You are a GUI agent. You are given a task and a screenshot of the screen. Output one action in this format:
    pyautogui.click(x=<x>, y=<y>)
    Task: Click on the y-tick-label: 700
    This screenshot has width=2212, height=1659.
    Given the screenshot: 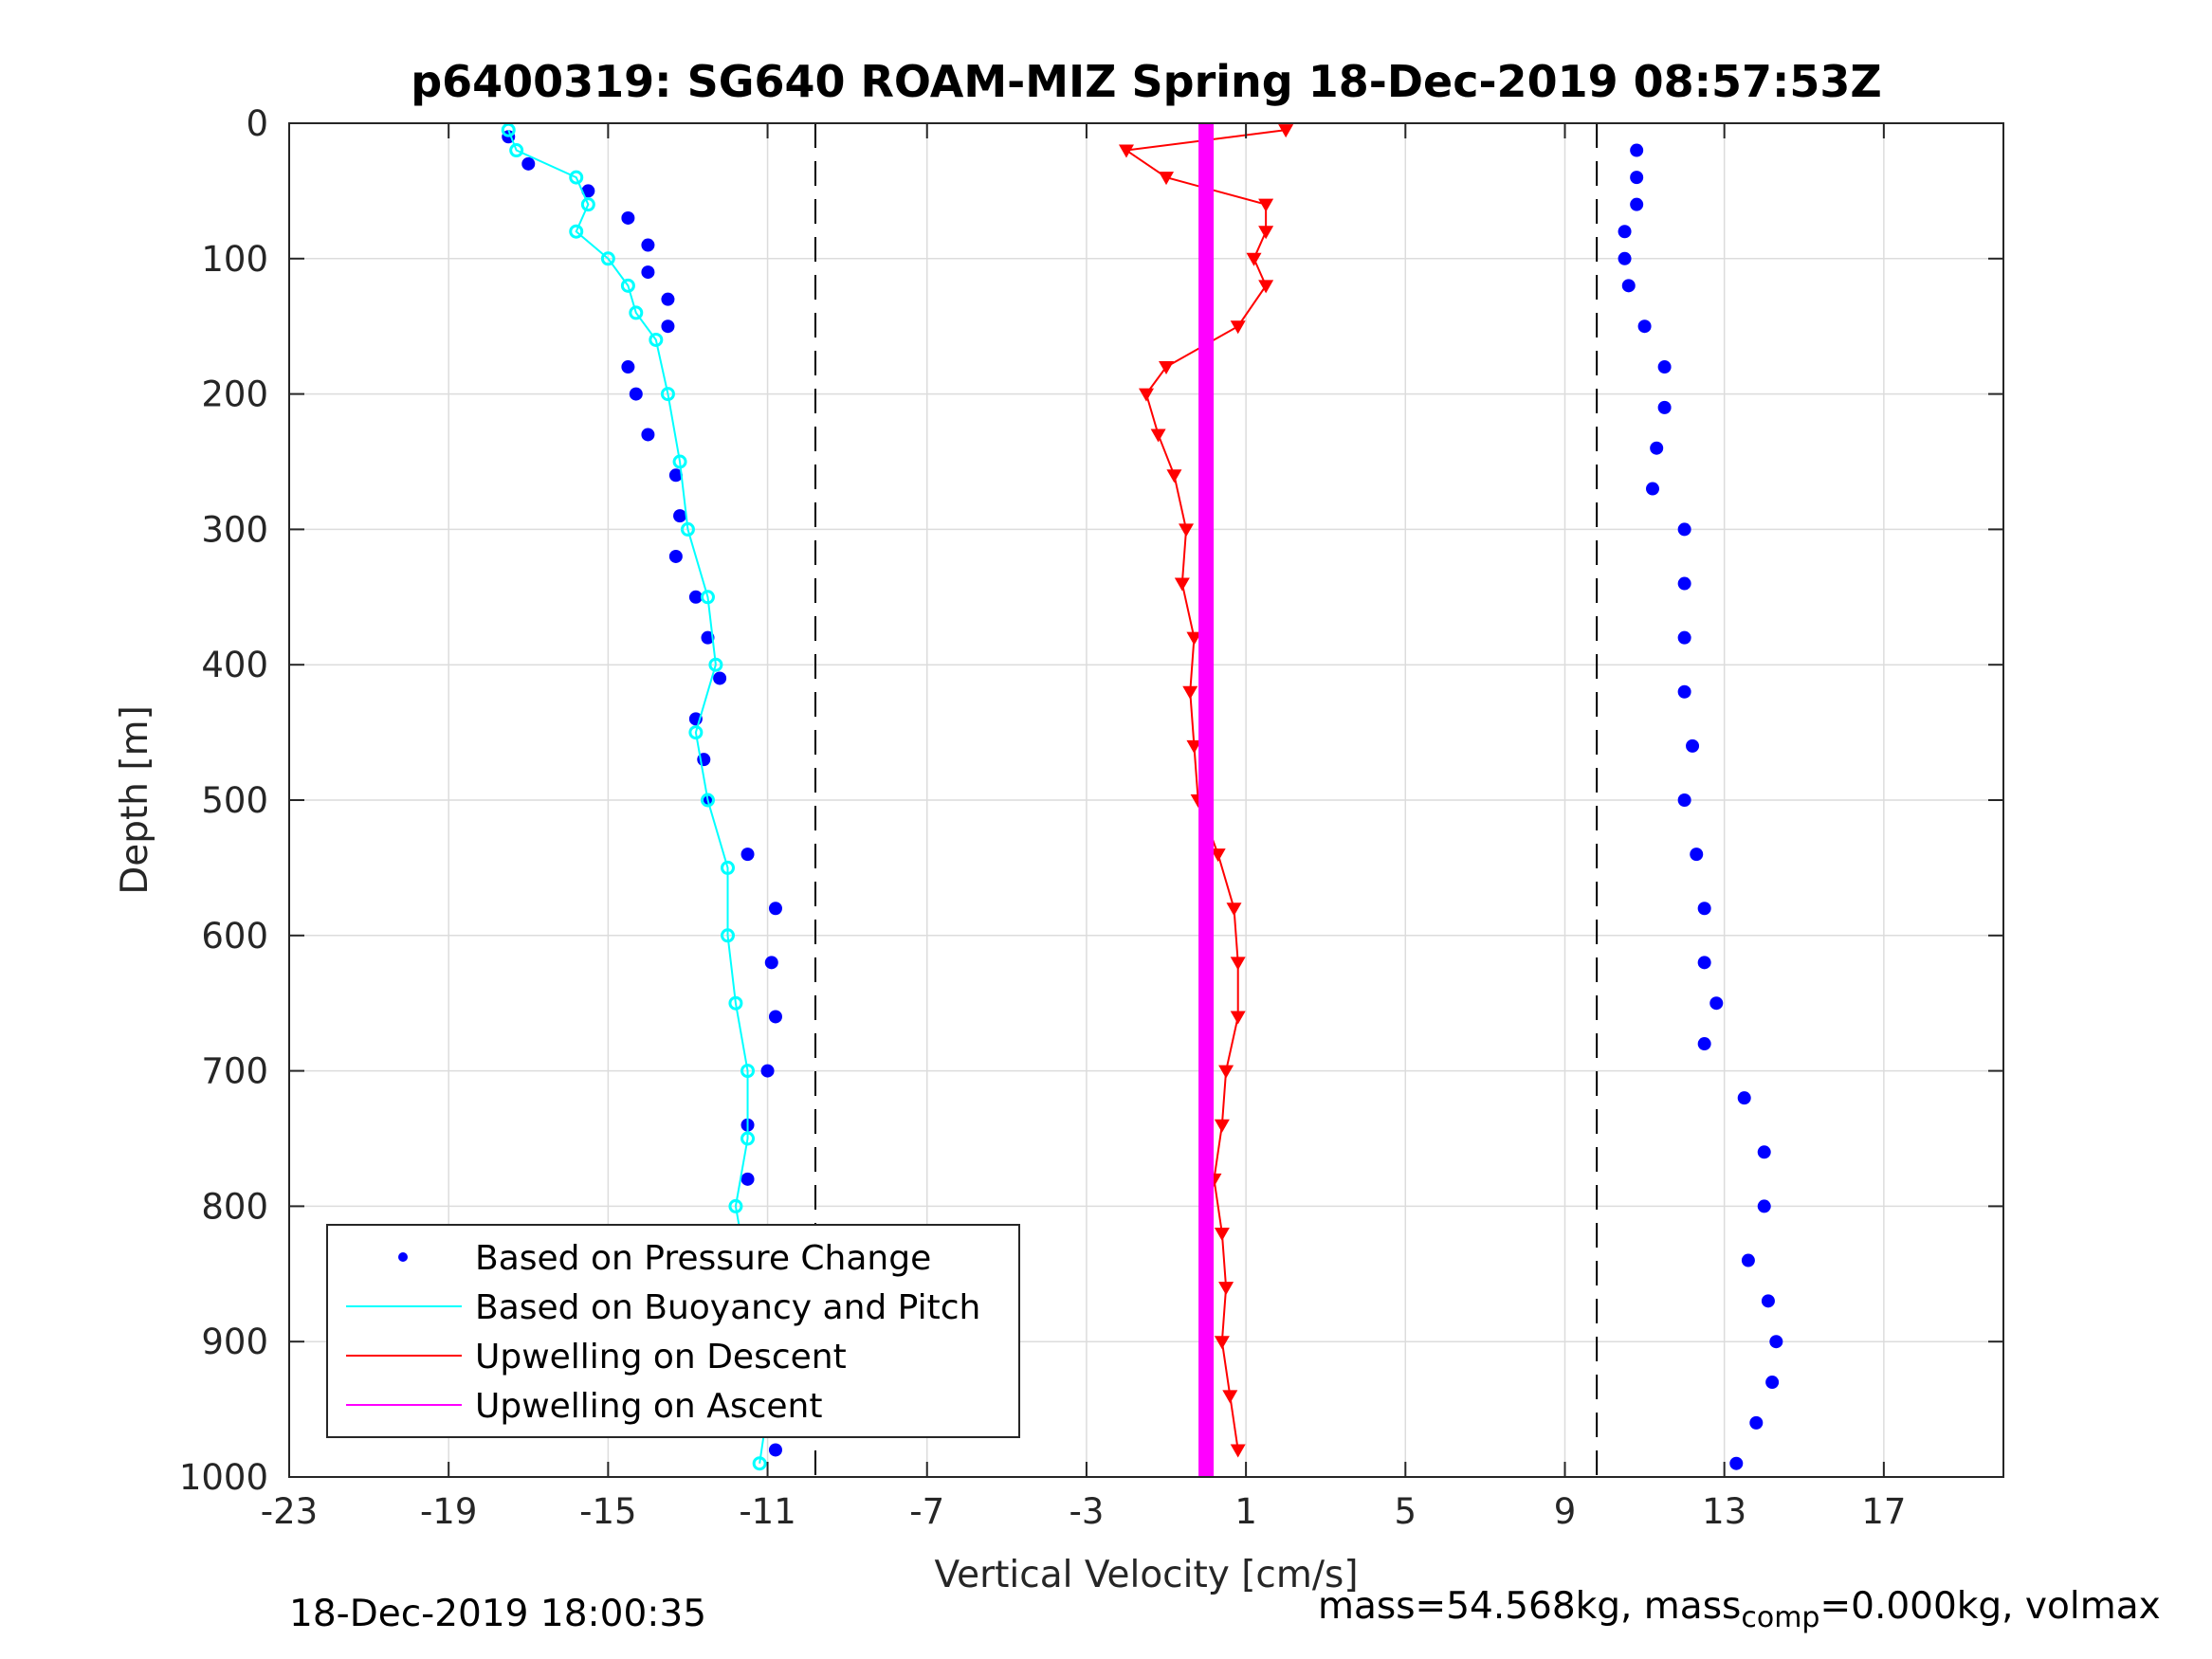 What is the action you would take?
    pyautogui.click(x=234, y=1071)
    